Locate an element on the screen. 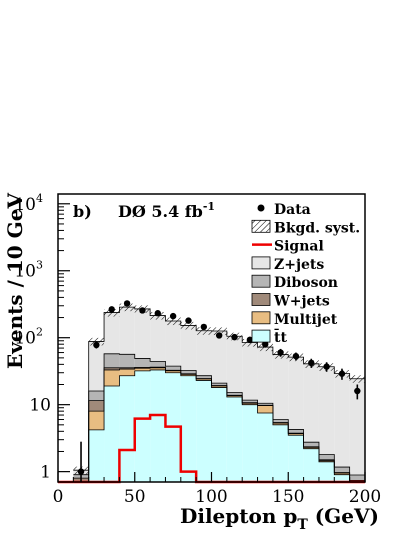 The height and width of the screenshot is (537, 415). legend-z-jets-swatch is located at coordinates (261, 263).